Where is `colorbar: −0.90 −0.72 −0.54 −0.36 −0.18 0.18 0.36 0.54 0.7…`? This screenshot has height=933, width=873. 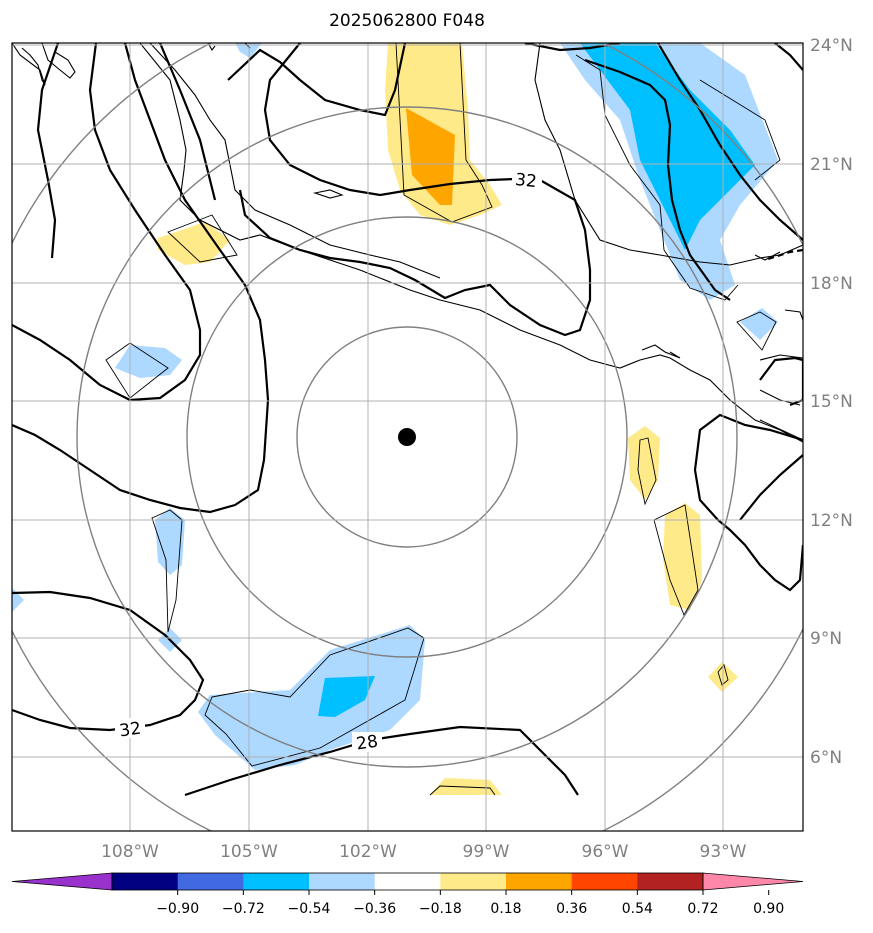
colorbar: −0.90 −0.72 −0.54 −0.36 −0.18 0.18 0.36 0.54 0.7… is located at coordinates (407, 894).